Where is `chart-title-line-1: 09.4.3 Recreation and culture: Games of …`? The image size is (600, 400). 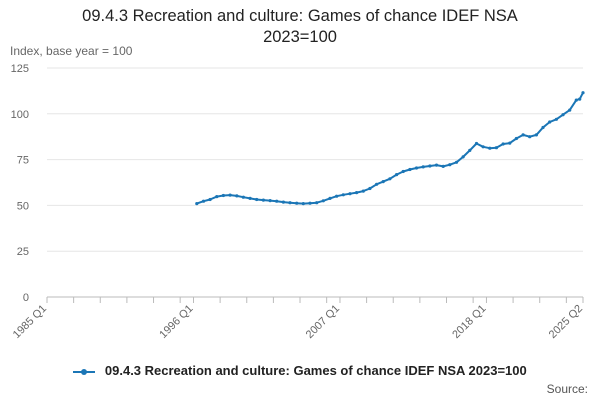 chart-title-line-1: 09.4.3 Recreation and culture: Games of … is located at coordinates (300, 16).